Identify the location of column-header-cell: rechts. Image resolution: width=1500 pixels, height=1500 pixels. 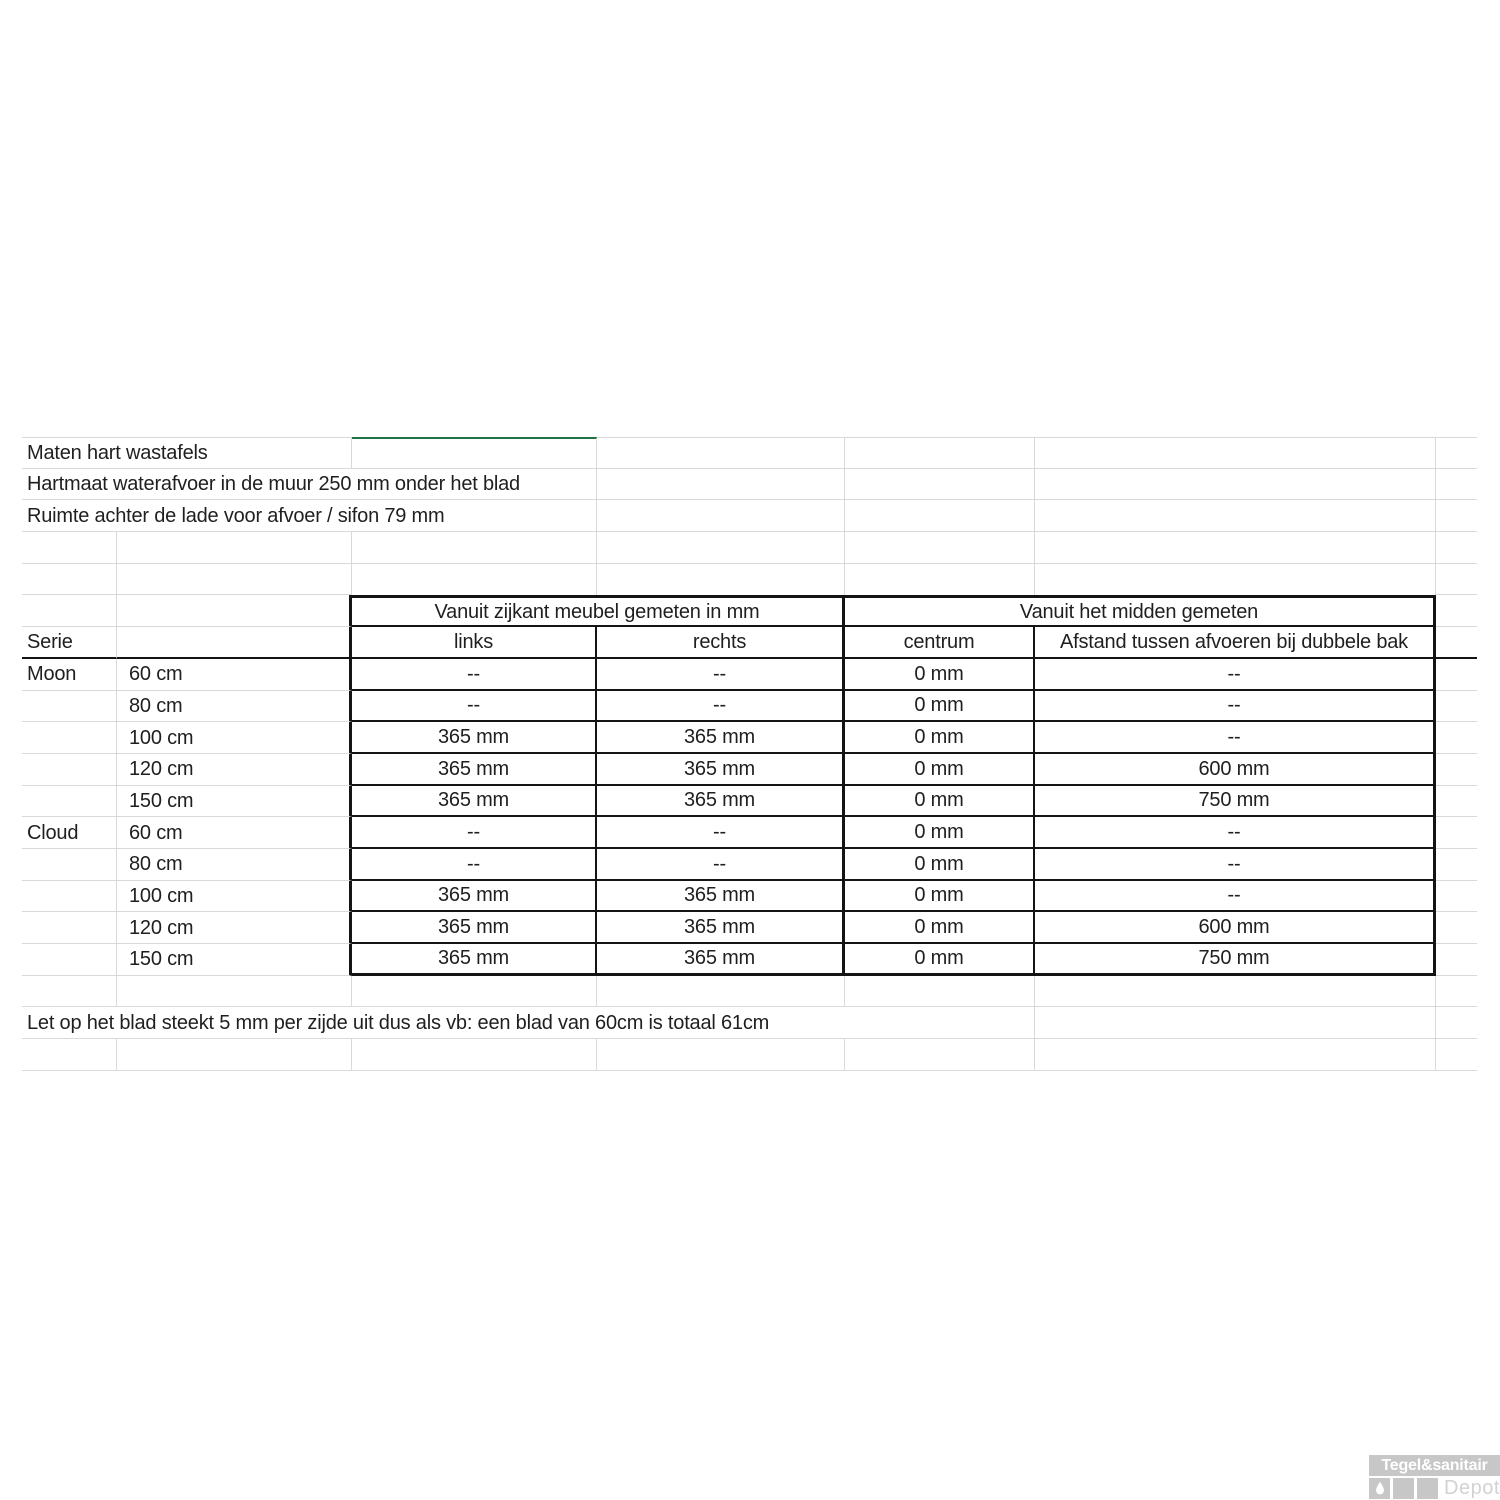
(721, 643).